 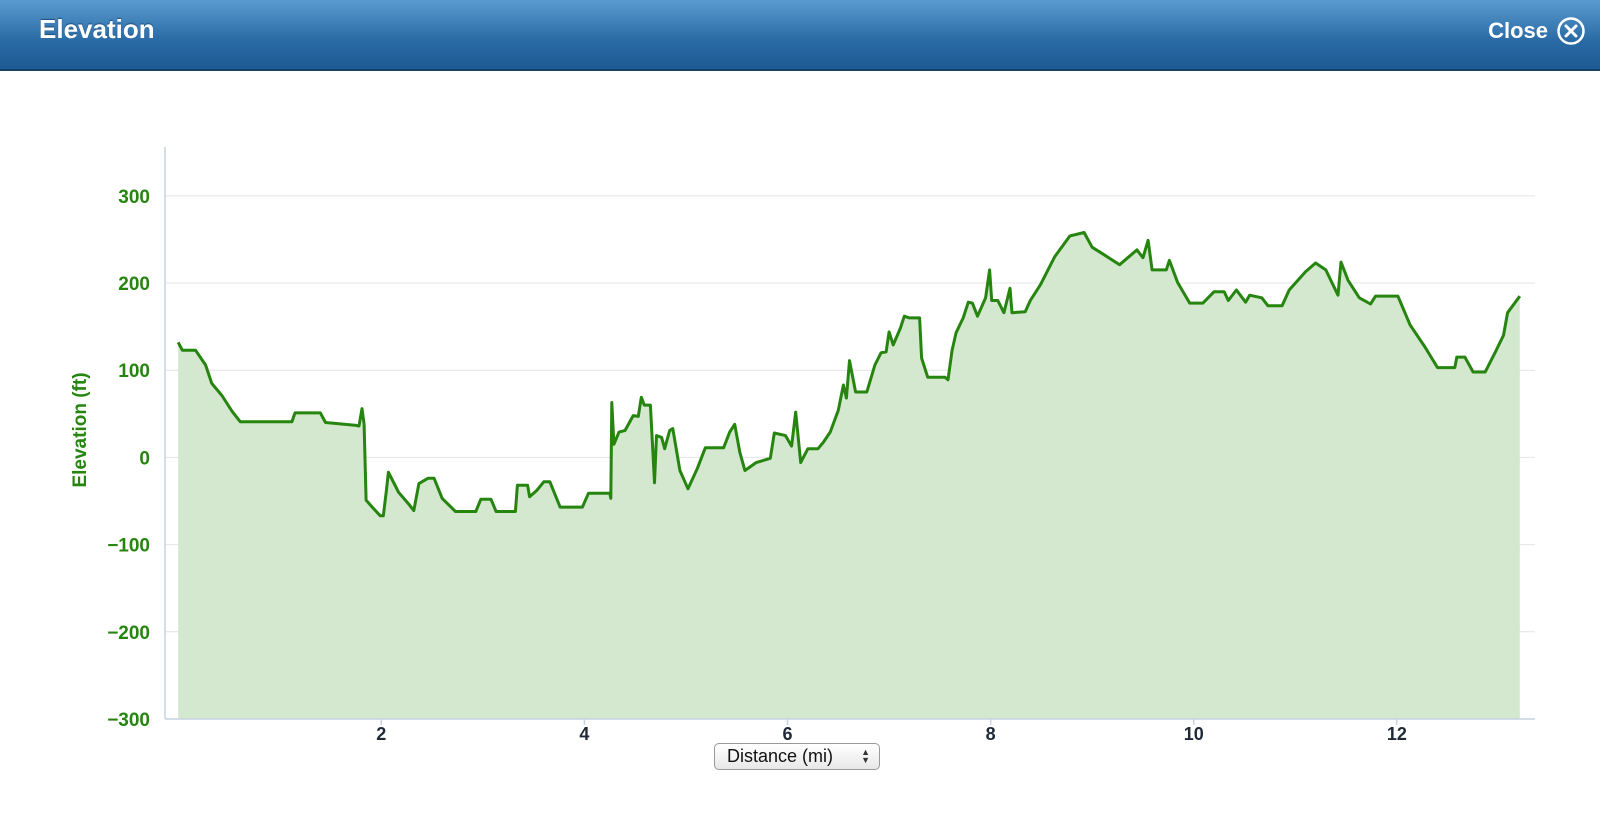 What do you see at coordinates (780, 756) in the screenshot?
I see `x-axis-label: Distance (mi)` at bounding box center [780, 756].